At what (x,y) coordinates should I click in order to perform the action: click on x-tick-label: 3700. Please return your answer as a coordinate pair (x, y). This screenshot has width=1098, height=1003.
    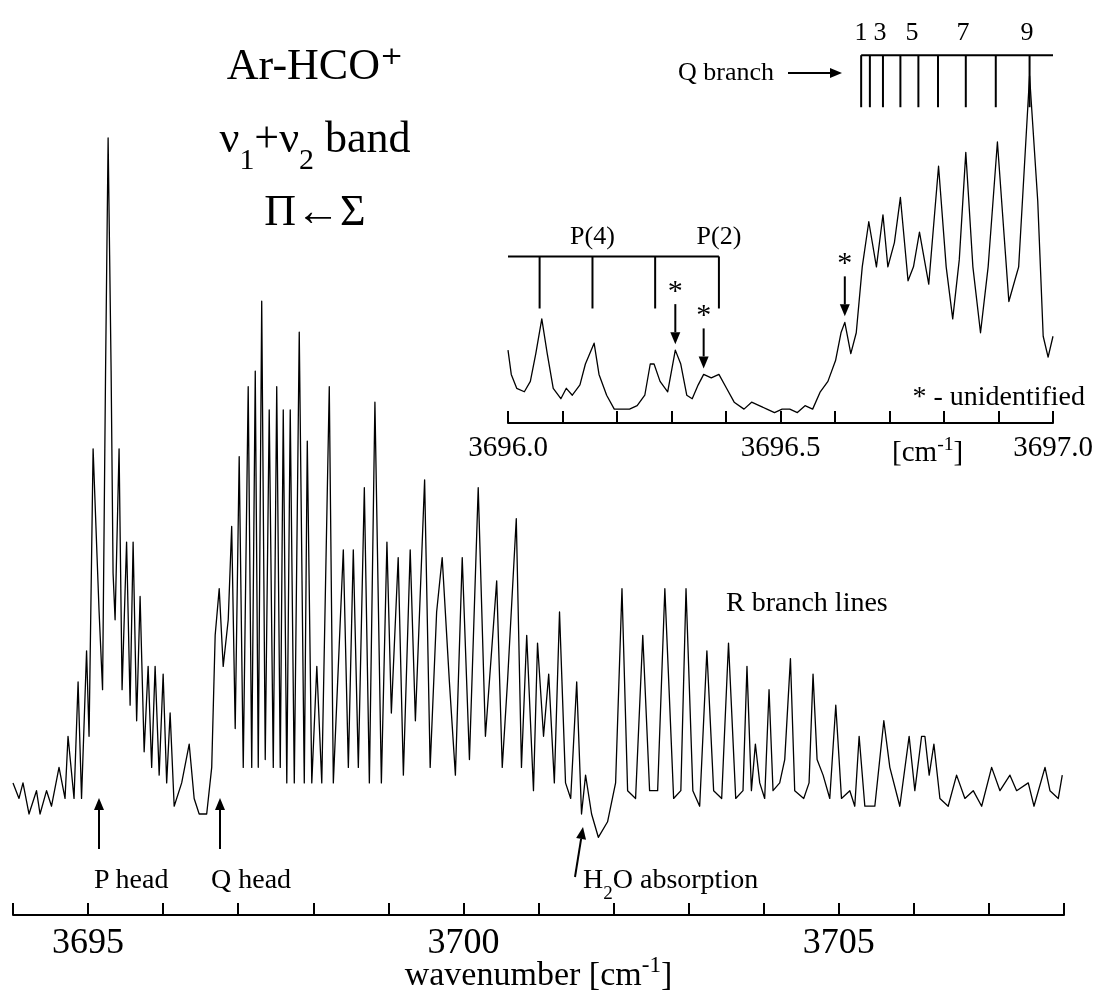
    Looking at the image, I should click on (463, 941).